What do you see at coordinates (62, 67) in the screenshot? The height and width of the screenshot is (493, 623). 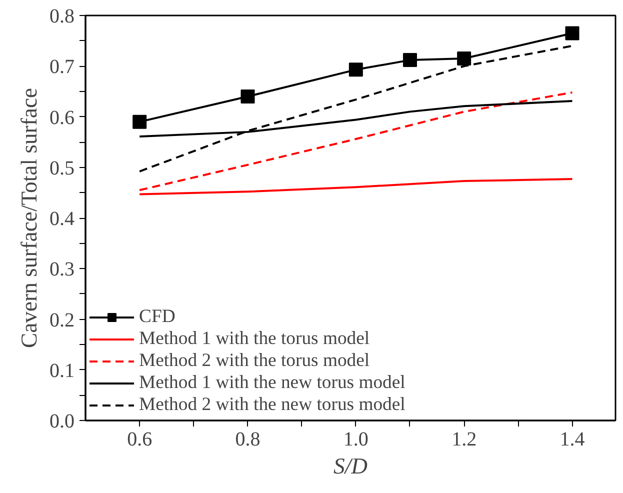 I see `y-tick-label: 0.7` at bounding box center [62, 67].